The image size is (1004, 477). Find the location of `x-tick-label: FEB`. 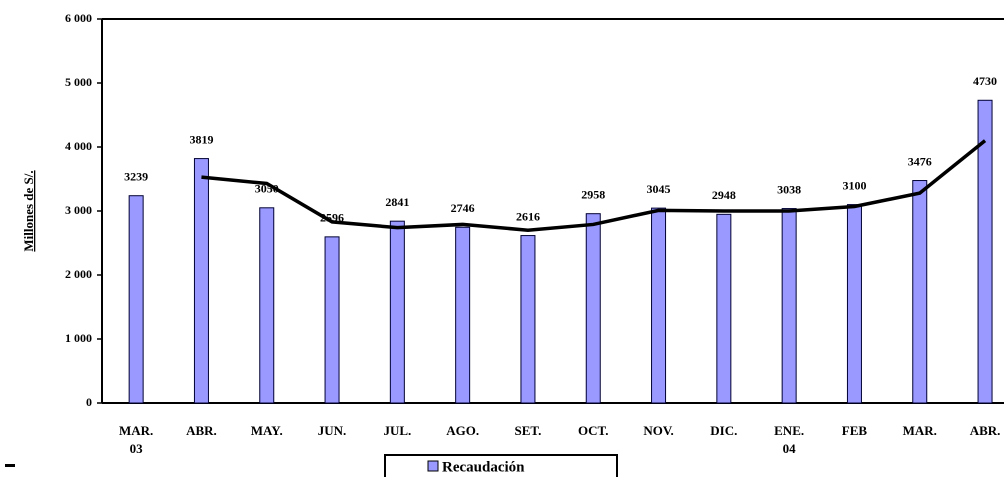

x-tick-label: FEB is located at coordinates (854, 430).